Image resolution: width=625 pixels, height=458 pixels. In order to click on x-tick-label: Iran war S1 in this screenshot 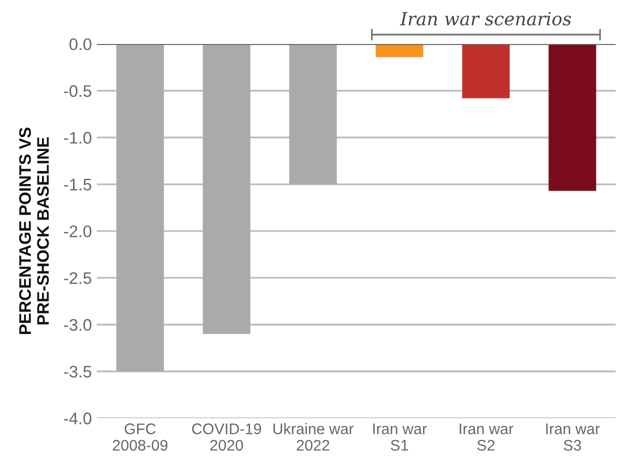, I will do `click(400, 437)`.